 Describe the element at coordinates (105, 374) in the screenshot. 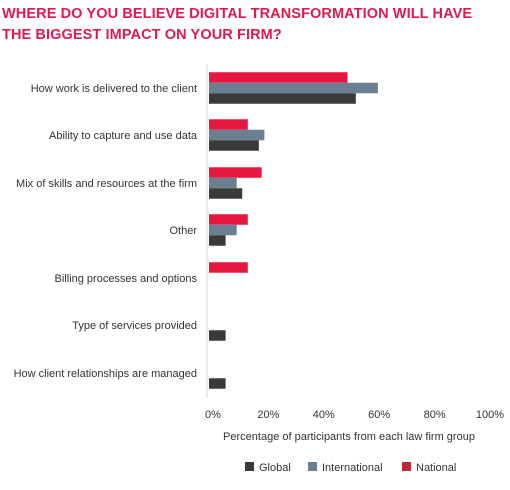

I see `category-label: How client relationships are managed` at that location.